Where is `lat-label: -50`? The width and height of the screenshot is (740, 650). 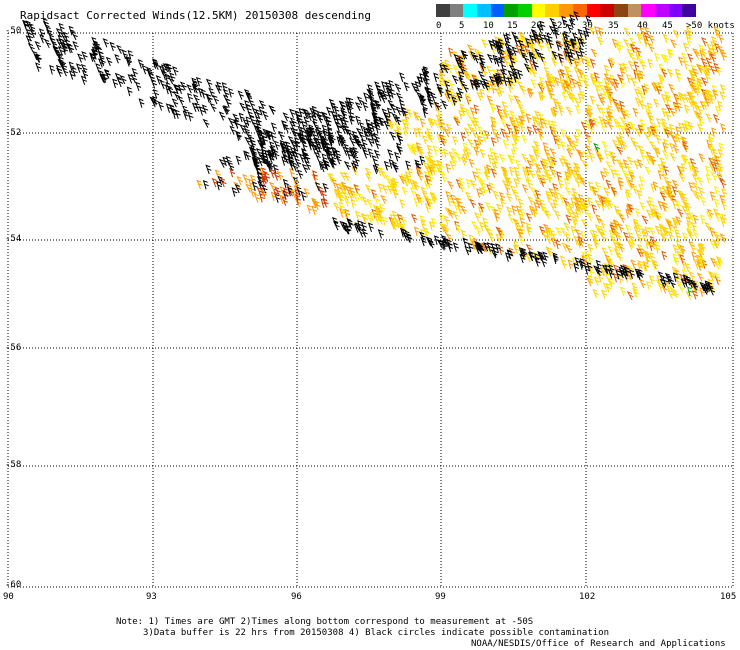 lat-label: -50 is located at coordinates (13, 31).